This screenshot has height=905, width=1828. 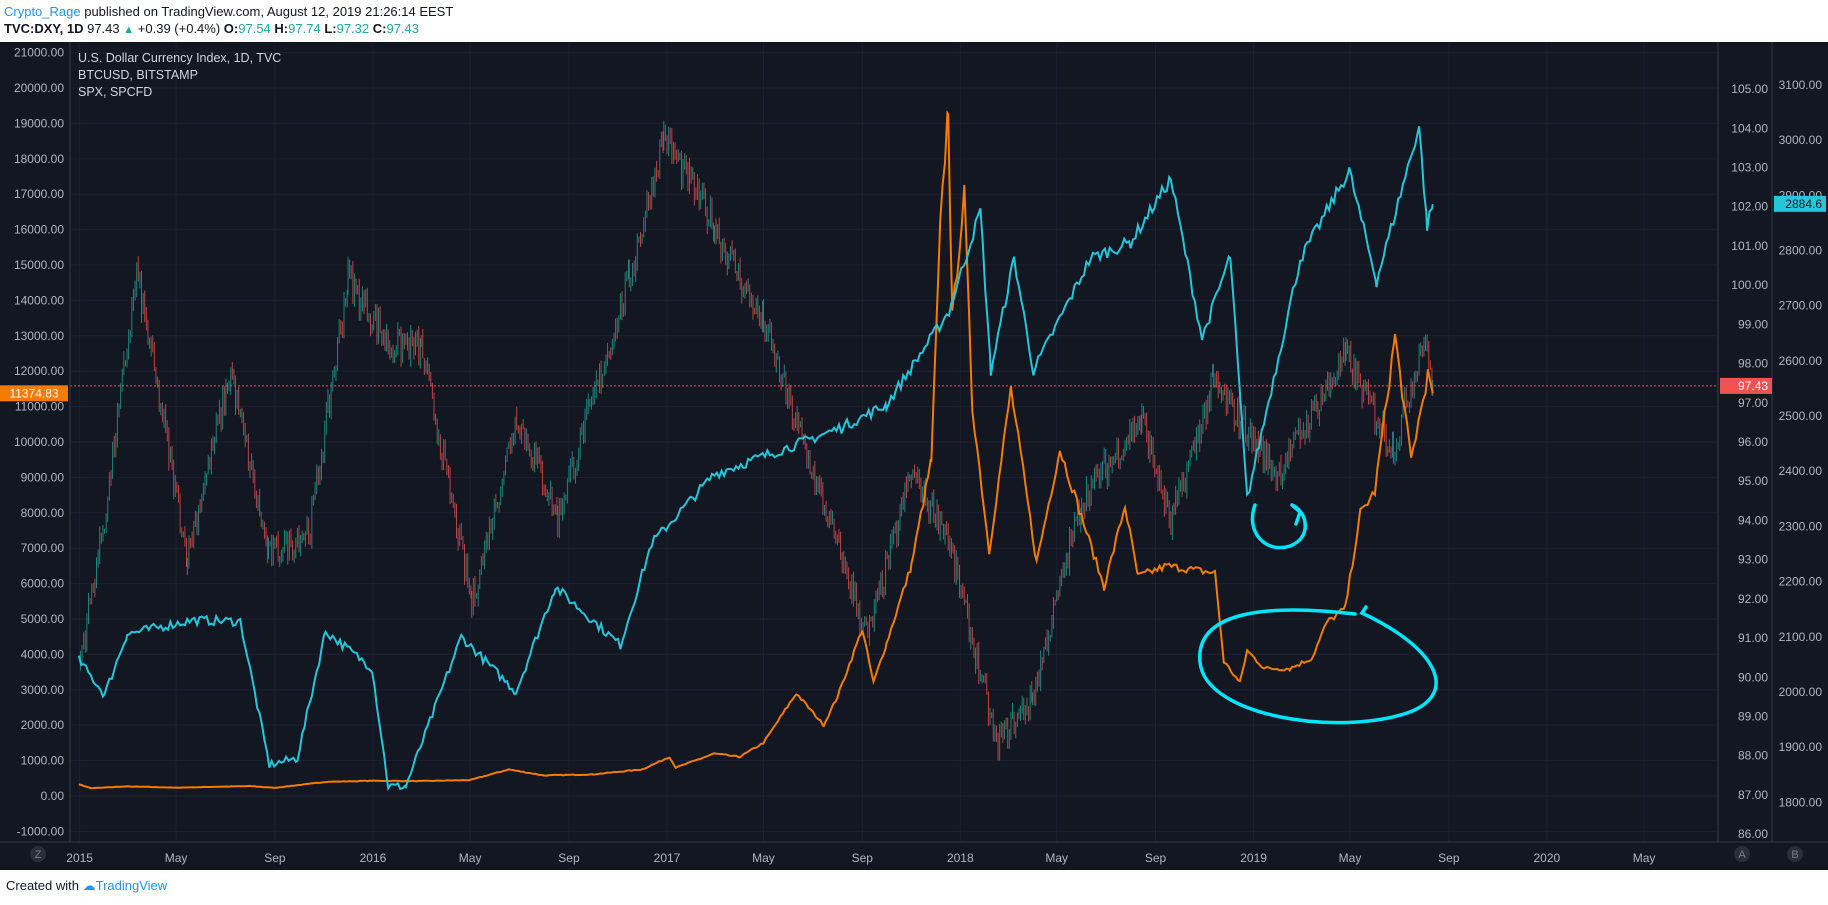 What do you see at coordinates (1753, 834) in the screenshot?
I see `dxy-axis-tick-label: 86.00` at bounding box center [1753, 834].